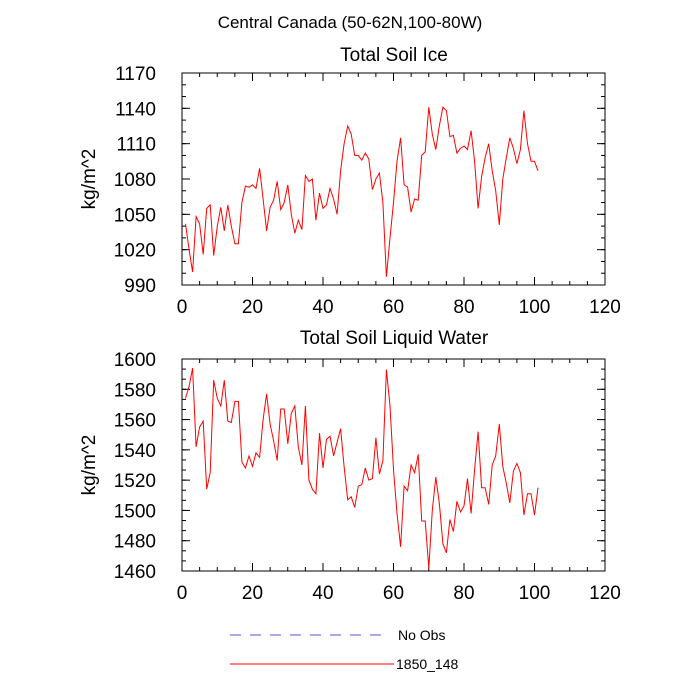 The height and width of the screenshot is (700, 700). What do you see at coordinates (350, 22) in the screenshot?
I see `figure-title: Central Canada (50-62N,100-80W)` at bounding box center [350, 22].